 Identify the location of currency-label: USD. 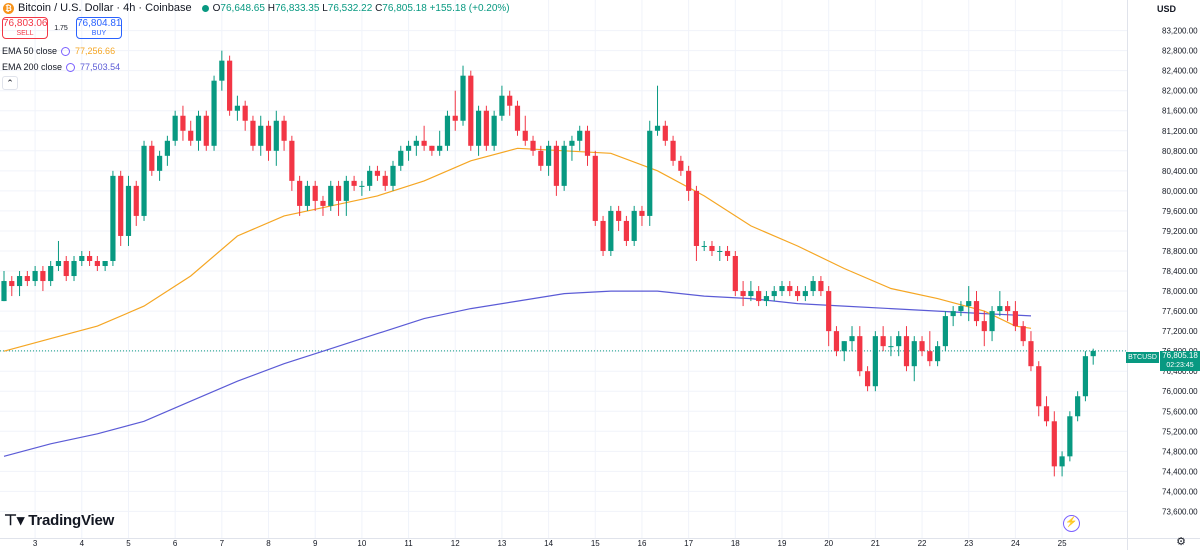
(1166, 9).